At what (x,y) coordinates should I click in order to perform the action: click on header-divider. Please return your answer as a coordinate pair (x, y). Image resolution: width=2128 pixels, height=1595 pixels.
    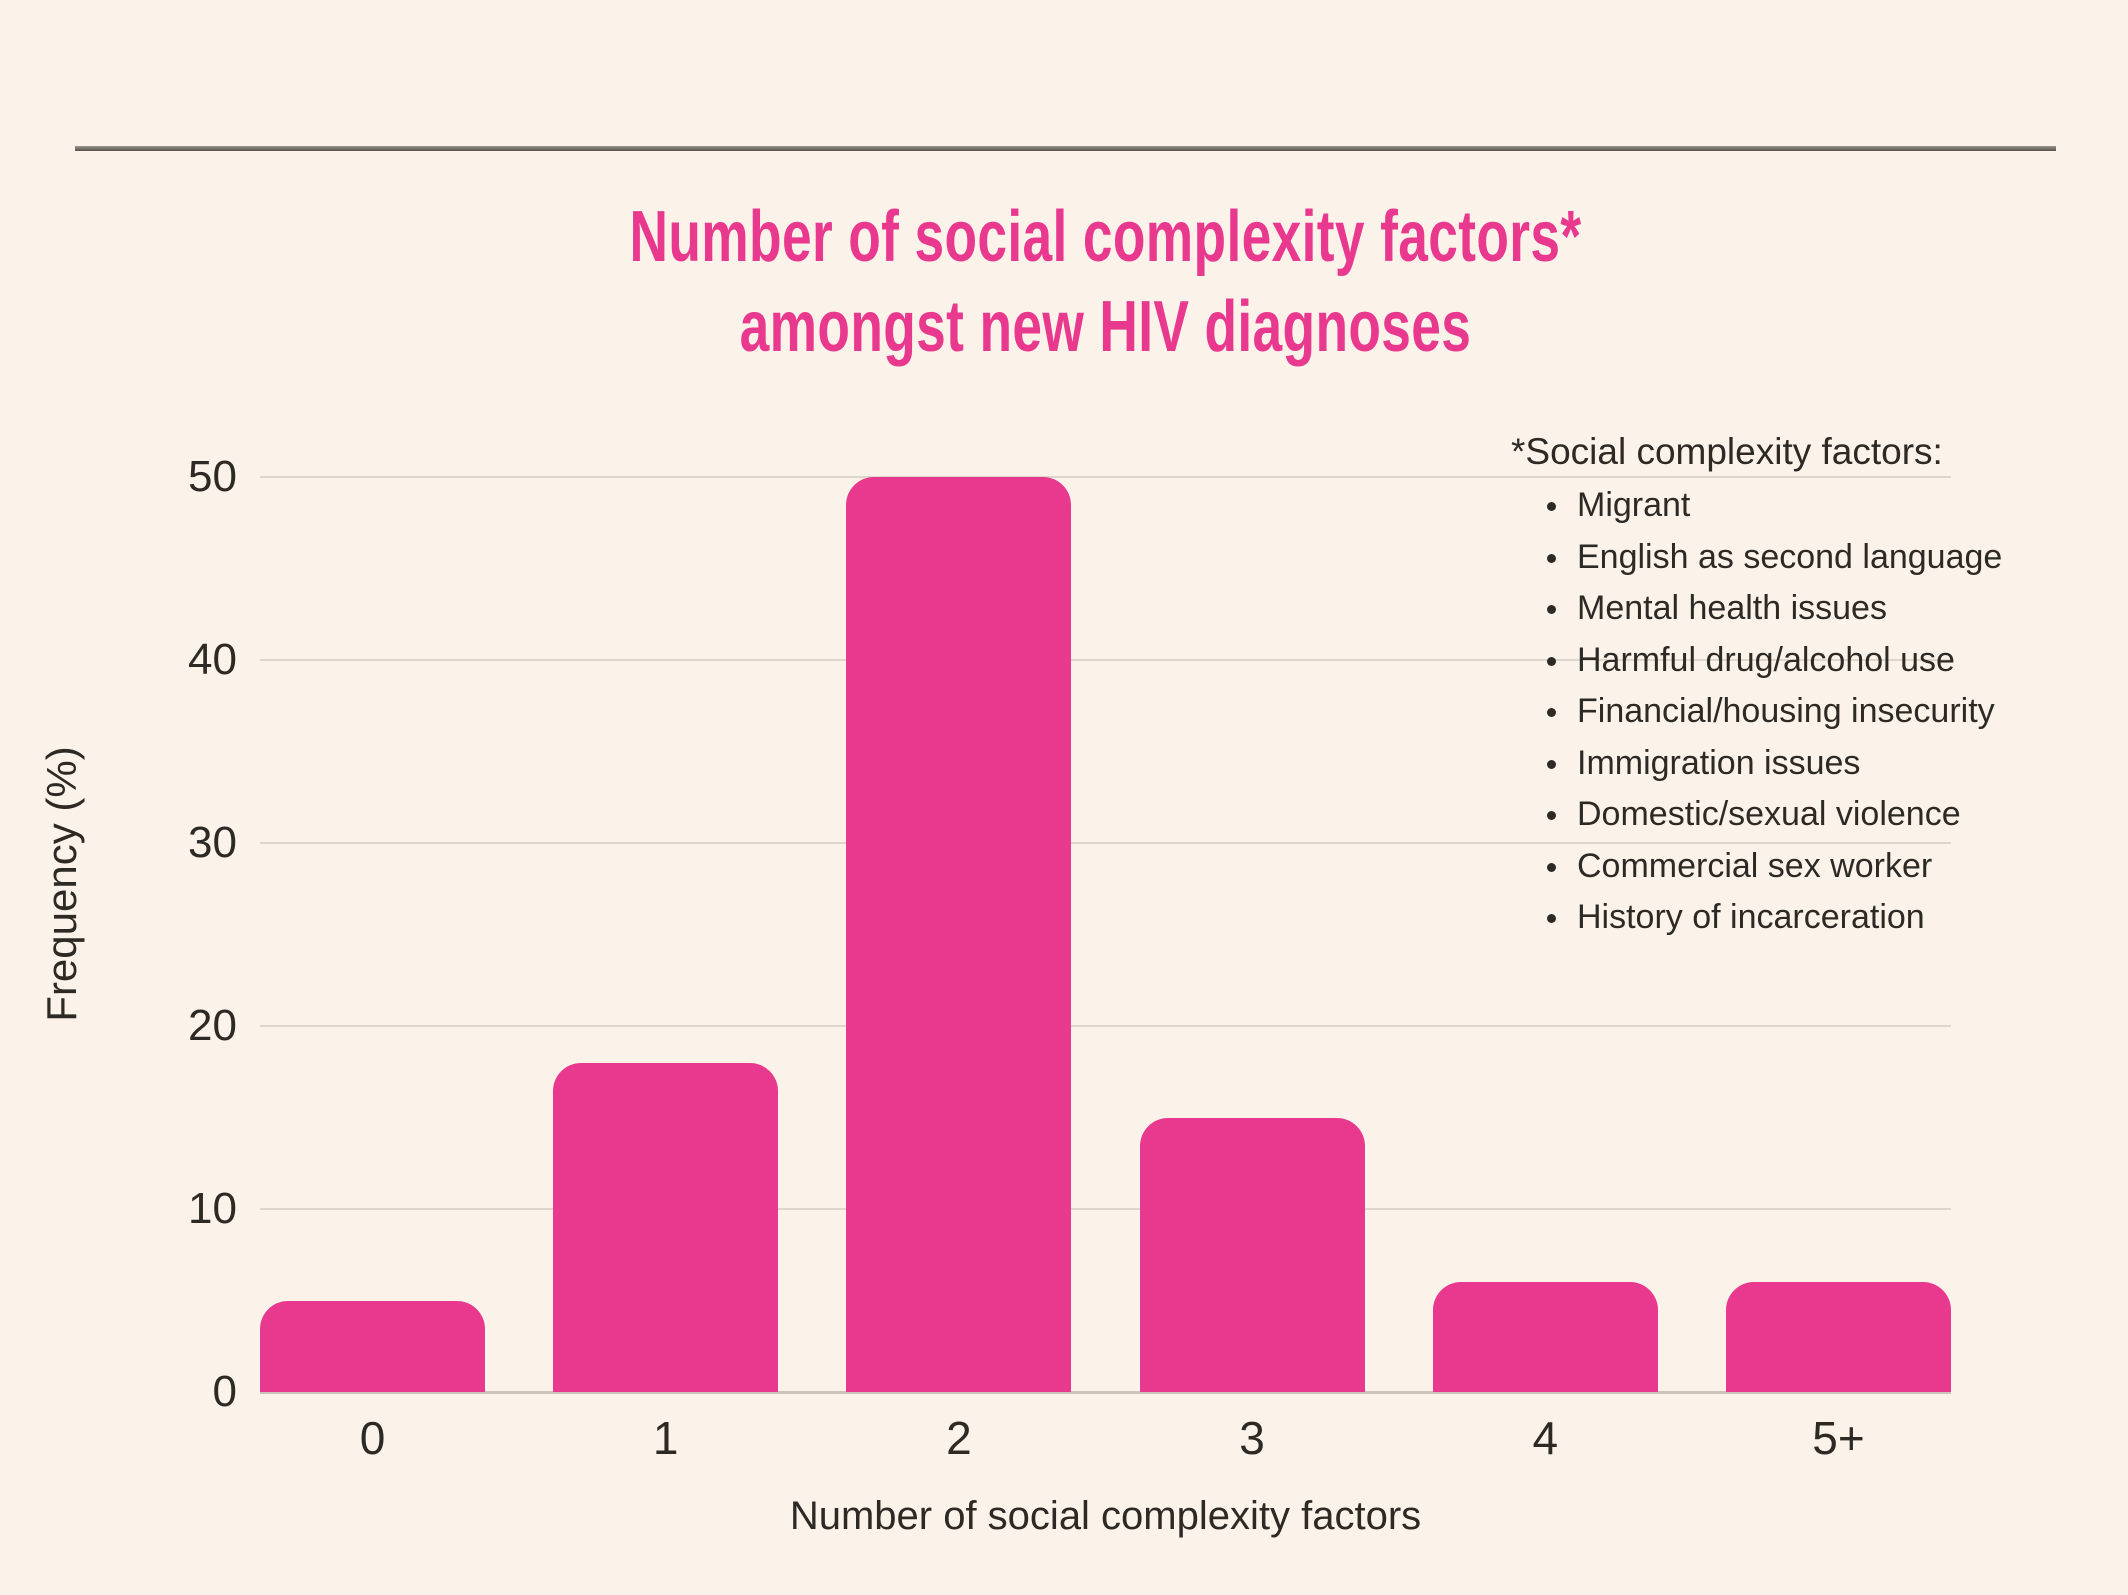
    Looking at the image, I should click on (1065, 148).